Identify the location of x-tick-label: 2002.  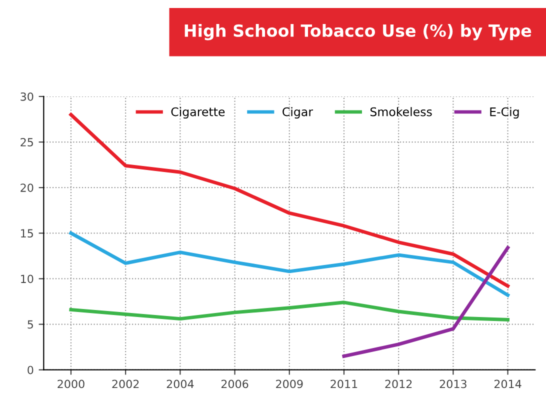
(125, 384).